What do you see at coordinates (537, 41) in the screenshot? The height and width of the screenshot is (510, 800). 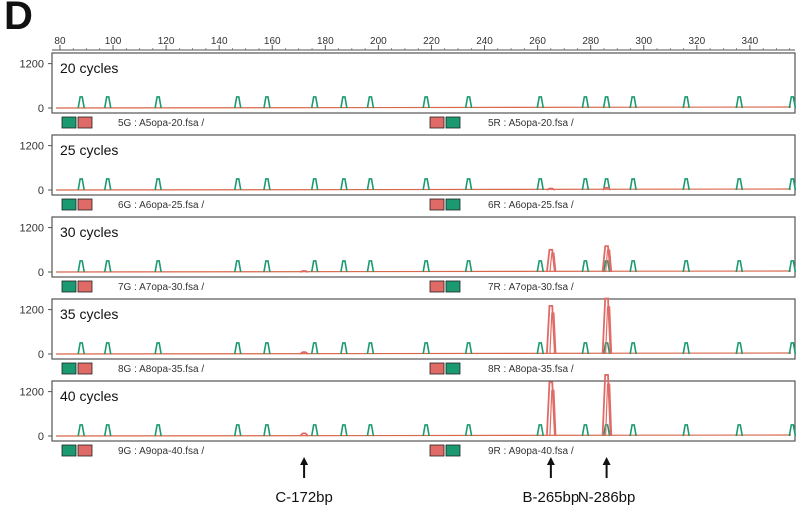 I see `x-tick-label: 260` at bounding box center [537, 41].